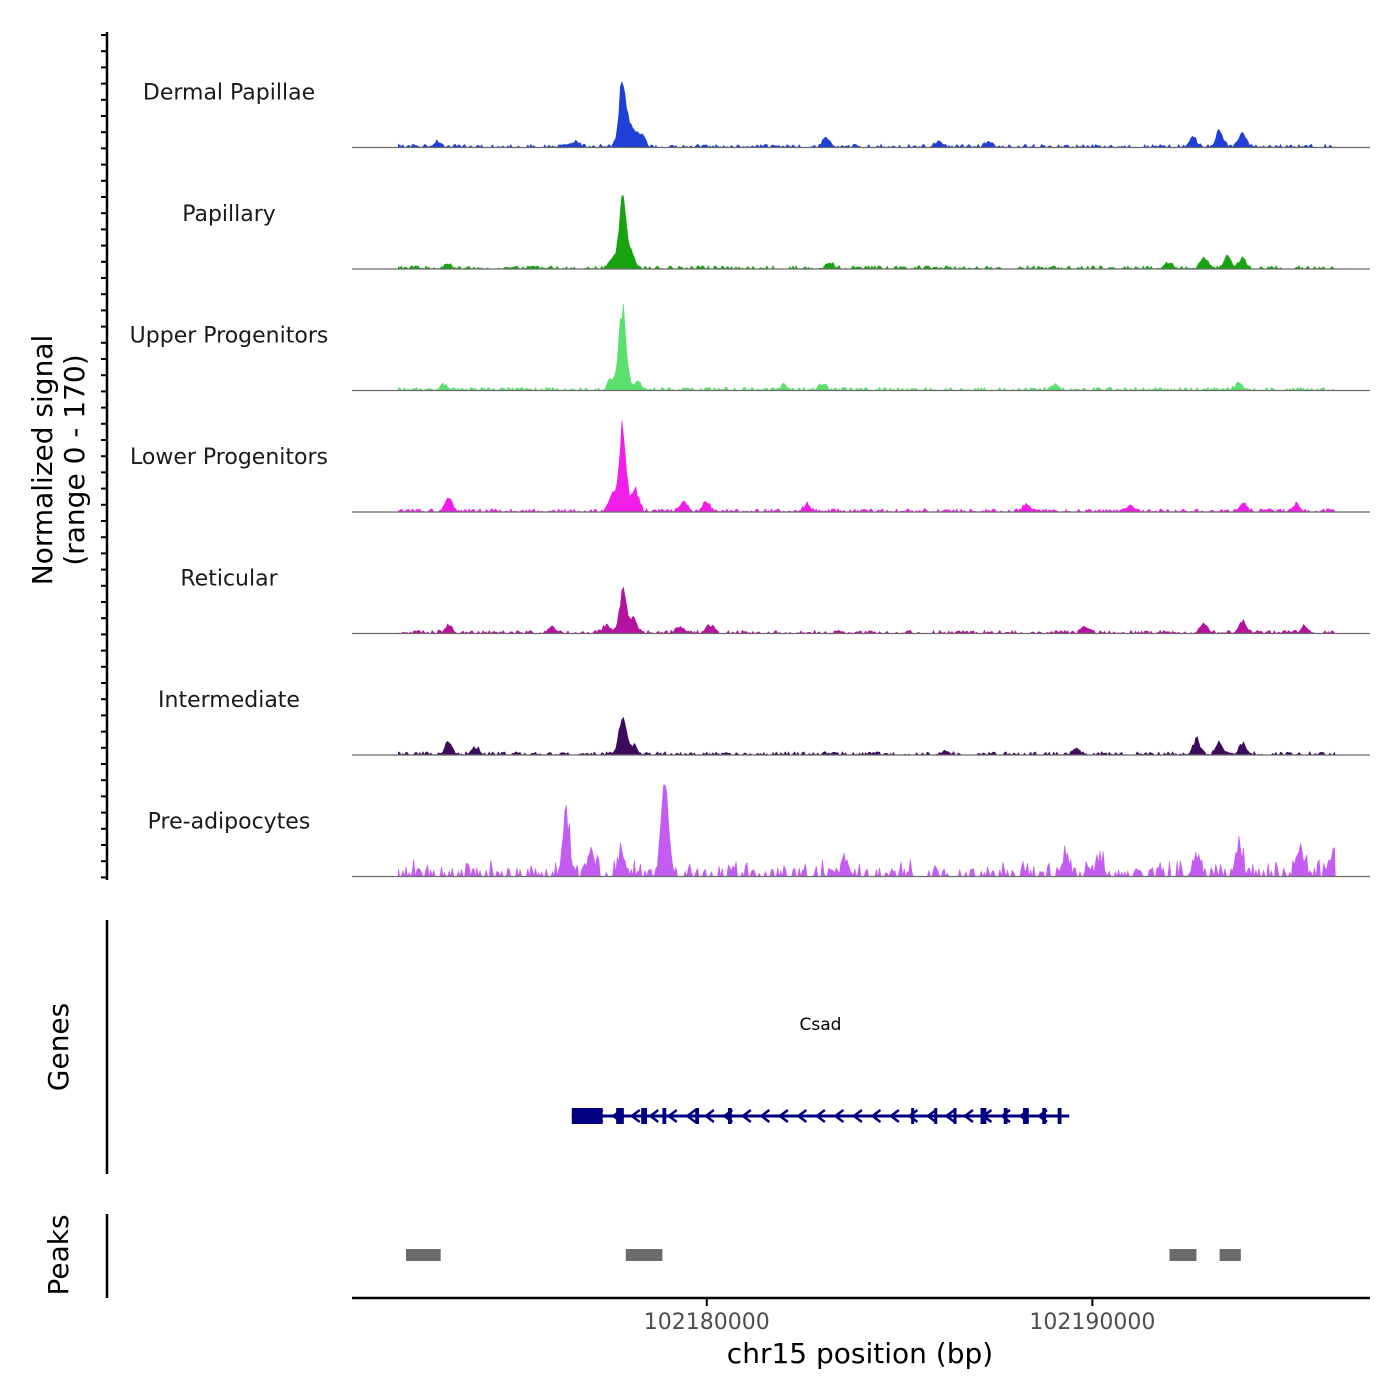  What do you see at coordinates (899, 1316) in the screenshot?
I see `x-axis-ticks: 102180000 102190000` at bounding box center [899, 1316].